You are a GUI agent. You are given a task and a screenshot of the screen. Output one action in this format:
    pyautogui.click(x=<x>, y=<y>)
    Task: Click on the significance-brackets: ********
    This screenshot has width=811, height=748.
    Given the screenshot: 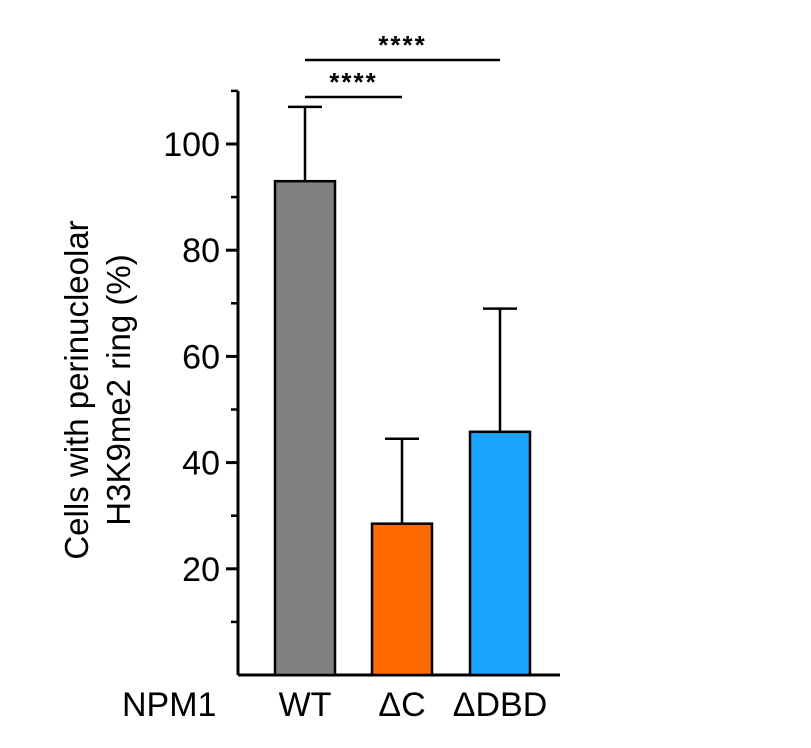 What is the action you would take?
    pyautogui.click(x=402, y=64)
    